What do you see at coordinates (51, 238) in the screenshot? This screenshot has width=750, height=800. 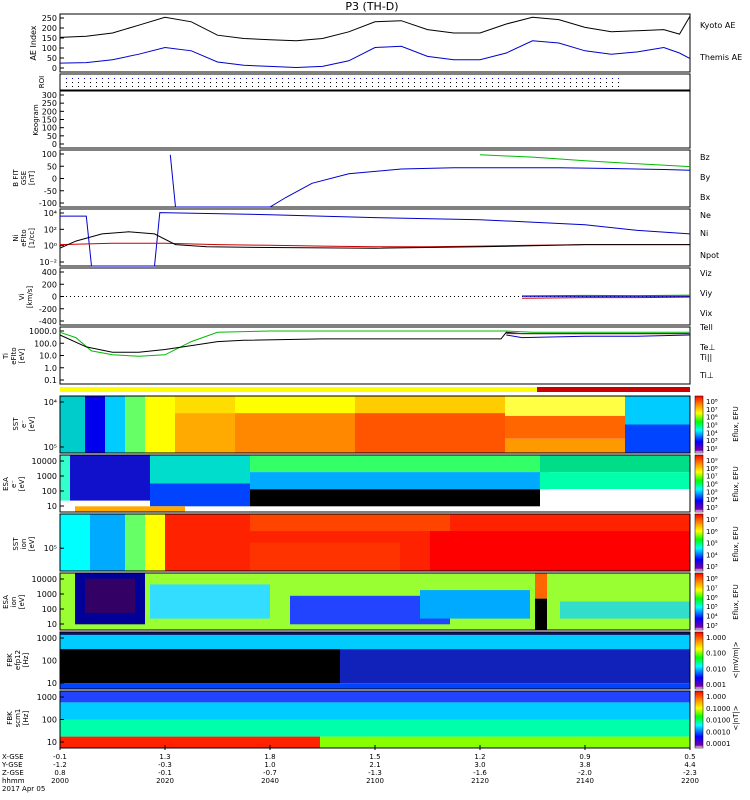 I see `density-ticks: 10⁴ 10² 10⁰ 10⁻²` at bounding box center [51, 238].